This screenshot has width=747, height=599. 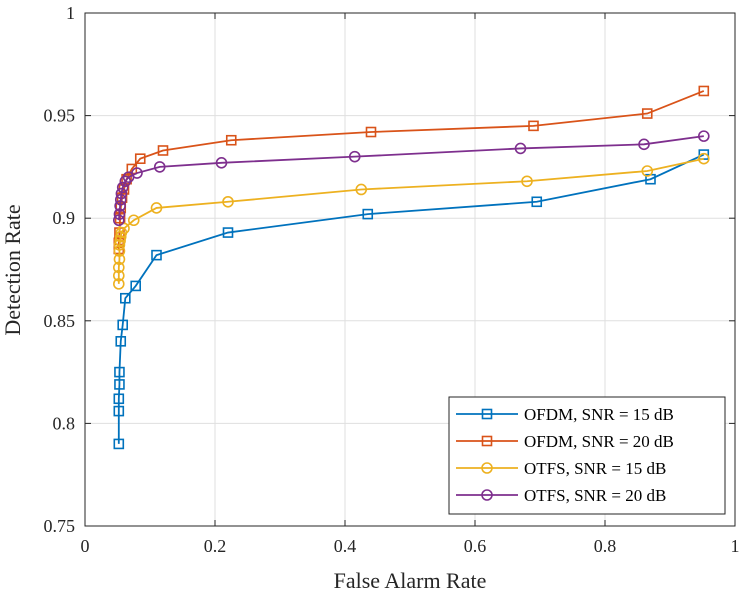 What do you see at coordinates (410, 546) in the screenshot?
I see `x-tick-labels: 0 0.2 0.4 0.6 0.8 1` at bounding box center [410, 546].